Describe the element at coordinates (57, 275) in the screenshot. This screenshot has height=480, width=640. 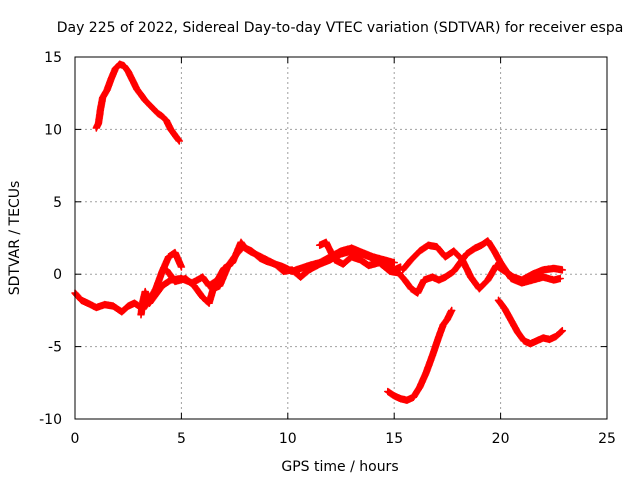
I see `y-tick-label: 0` at that location.